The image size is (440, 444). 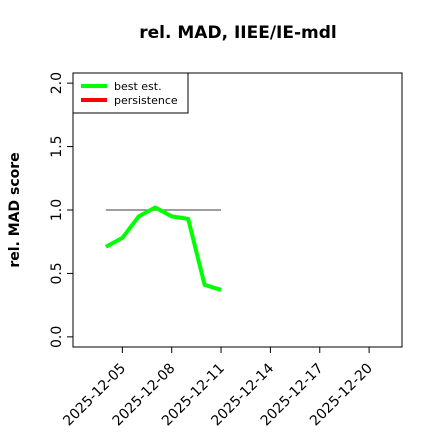 What do you see at coordinates (57, 146) in the screenshot?
I see `y-tick-label: 1.5` at bounding box center [57, 146].